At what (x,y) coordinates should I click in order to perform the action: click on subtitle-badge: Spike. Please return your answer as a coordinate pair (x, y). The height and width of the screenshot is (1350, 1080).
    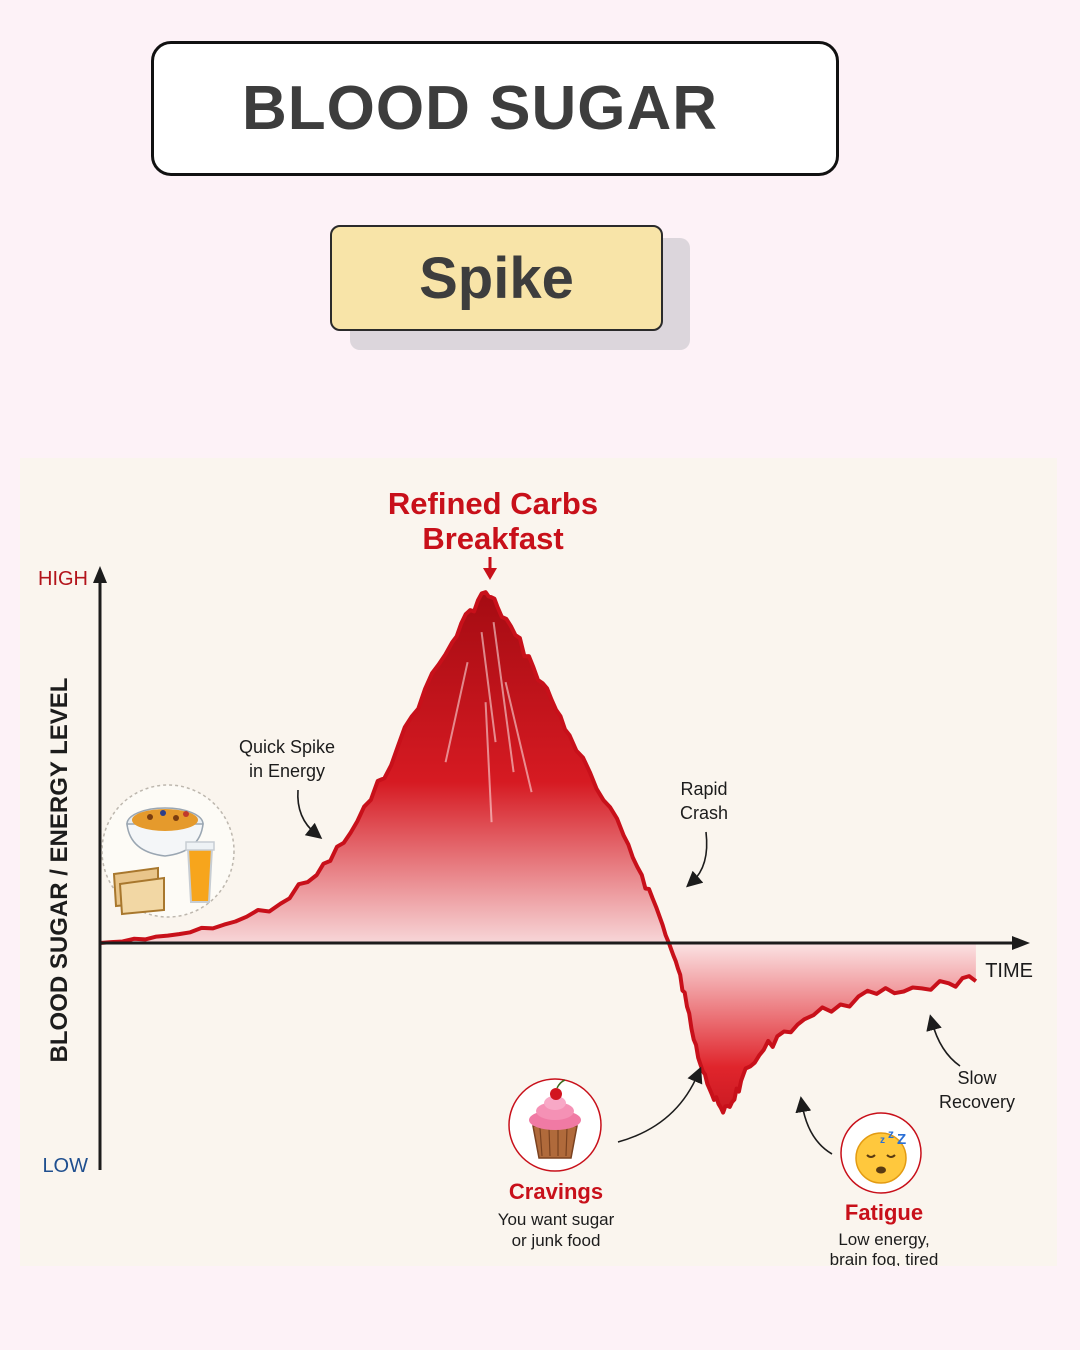
    Looking at the image, I should click on (496, 278).